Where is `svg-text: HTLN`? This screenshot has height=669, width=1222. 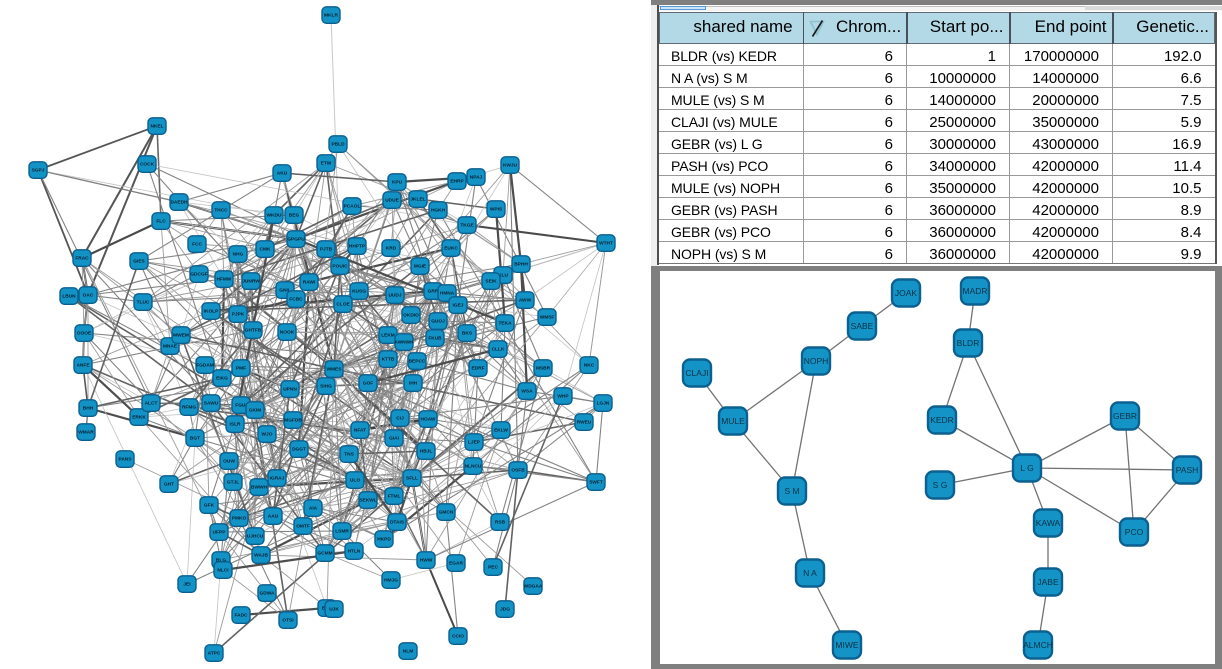 svg-text: HTLN is located at coordinates (354, 552).